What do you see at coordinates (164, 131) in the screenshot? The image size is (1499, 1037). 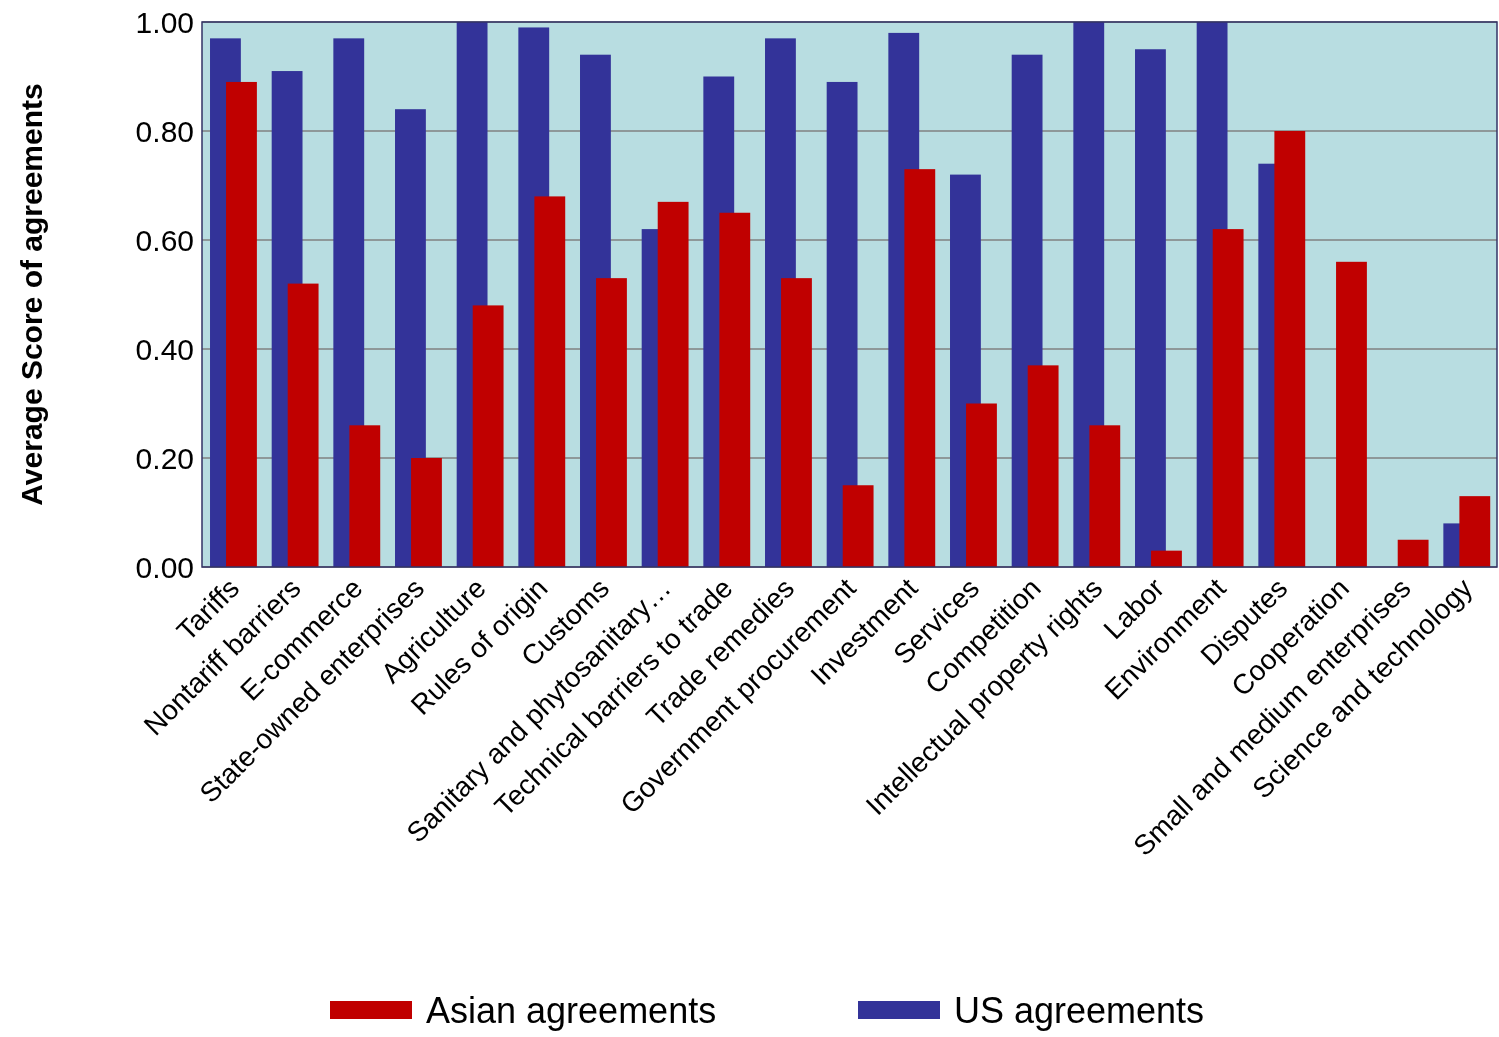 I see `y-tick-label: 0.80` at bounding box center [164, 131].